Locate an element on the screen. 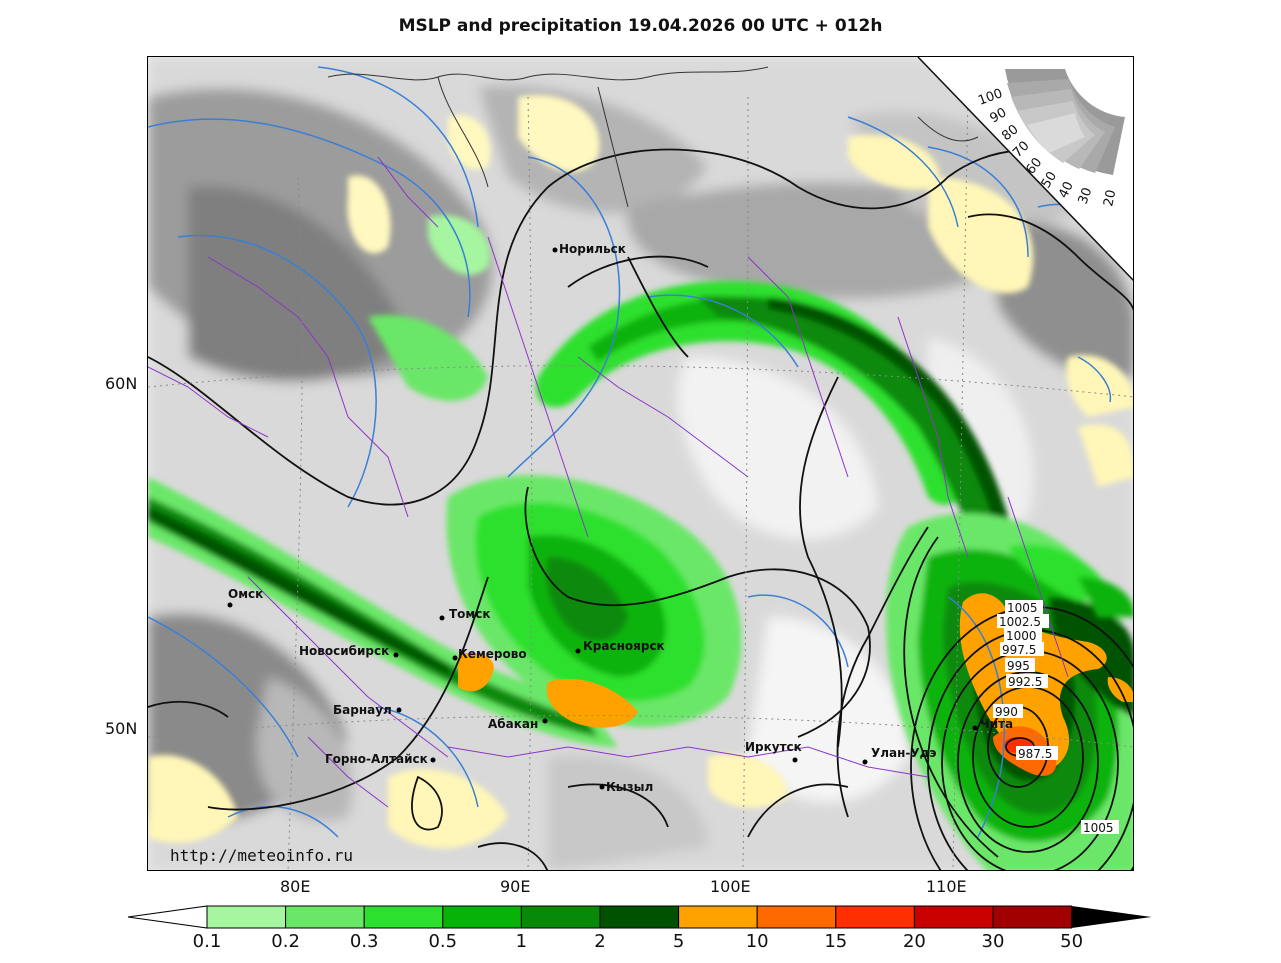 The height and width of the screenshot is (963, 1281). legend-label: 0.2 is located at coordinates (285, 941).